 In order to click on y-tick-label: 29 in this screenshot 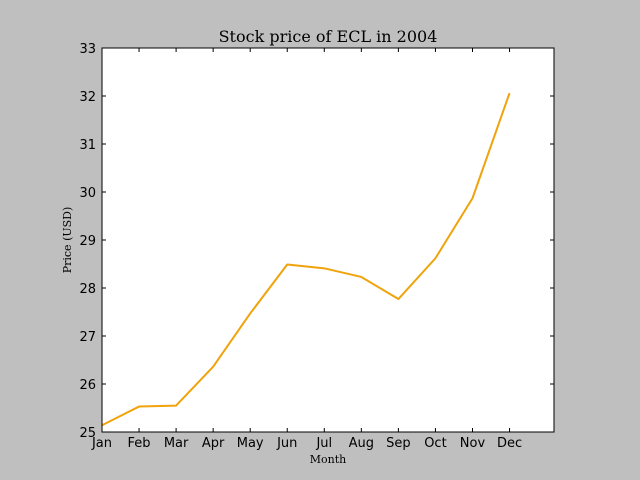, I will do `click(87, 241)`.